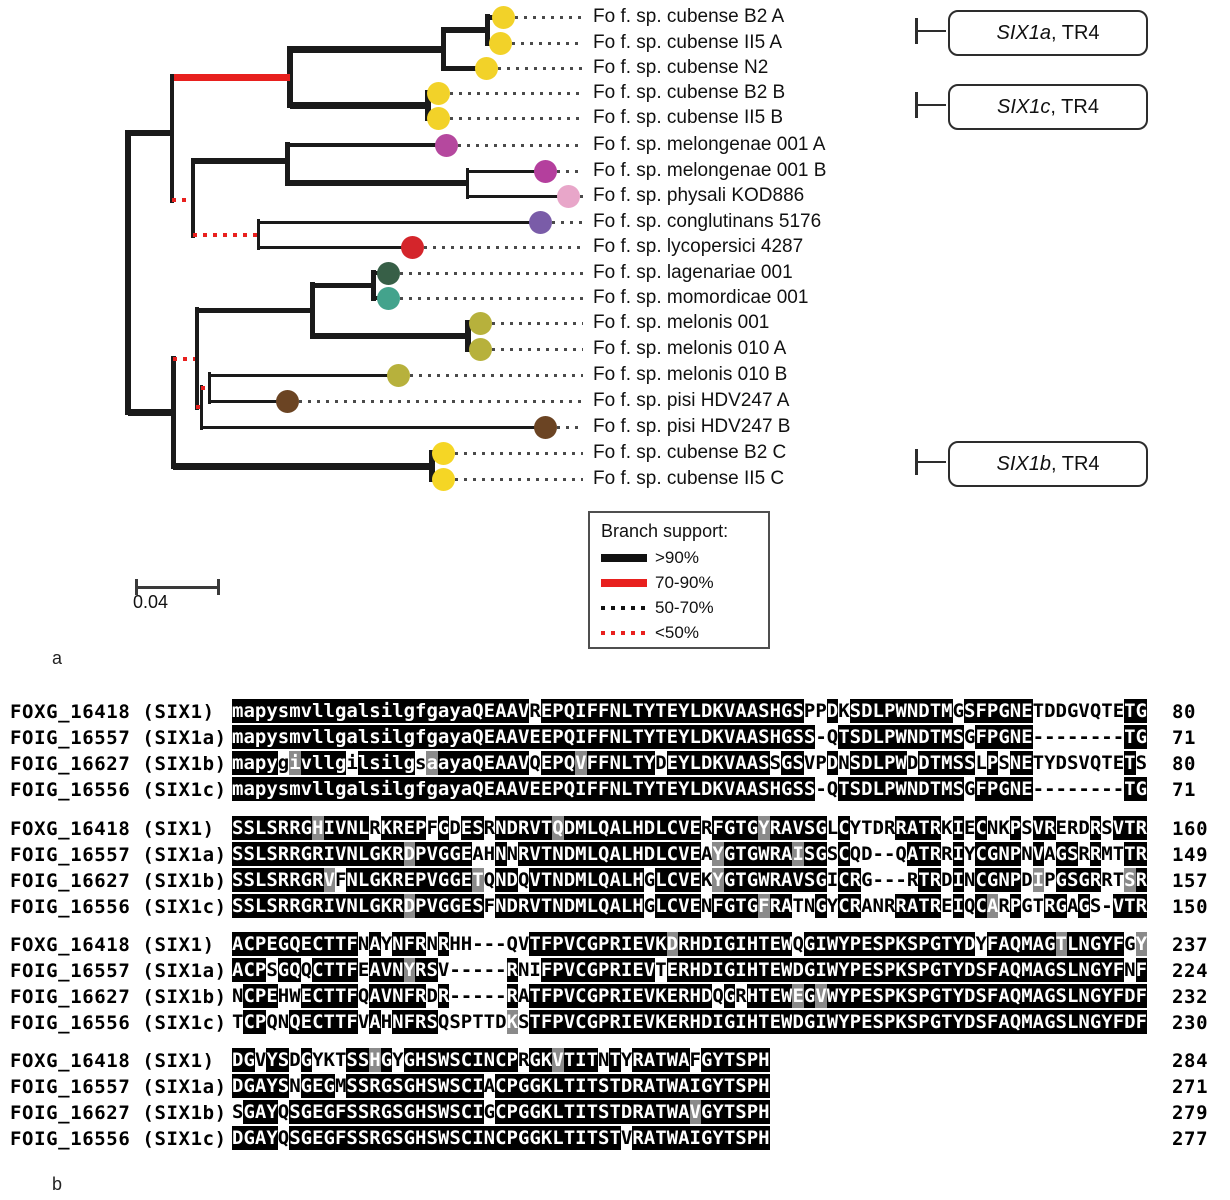 The image size is (1230, 1200). Describe the element at coordinates (581, 1022) in the screenshot. I see `residue: C` at that location.